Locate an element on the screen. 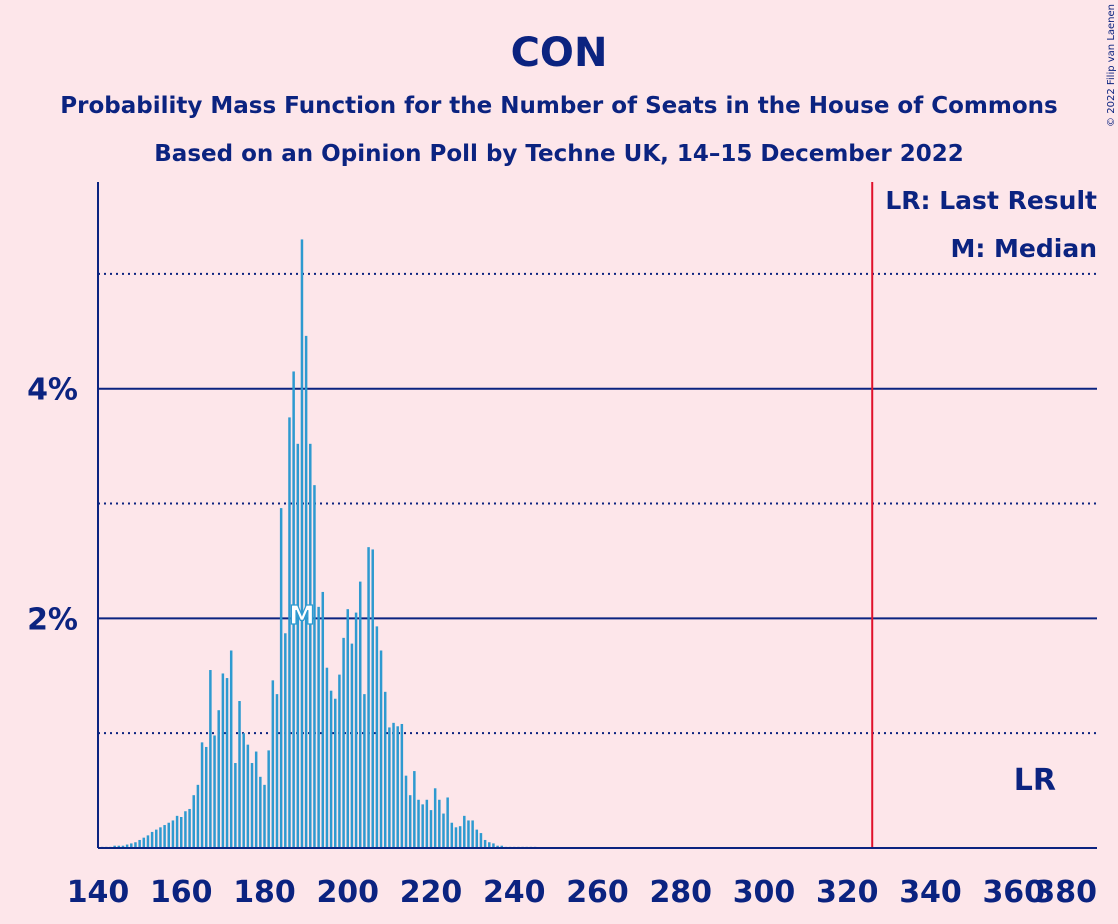  x-tick-label: 260 is located at coordinates (597, 892).